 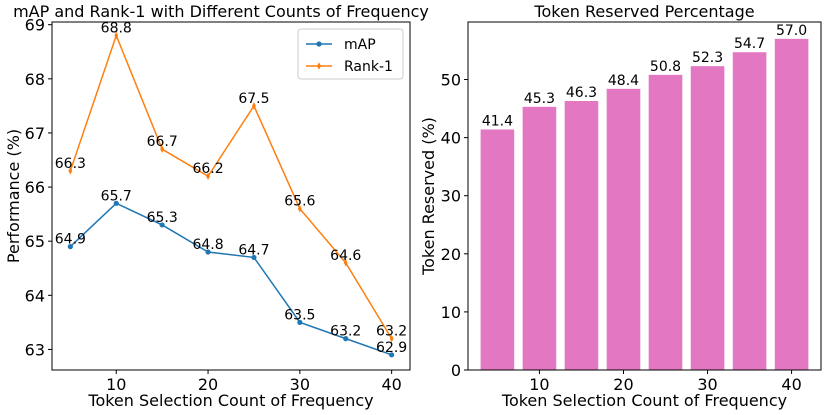 I want to click on y-tick-label: 63, so click(x=35, y=349).